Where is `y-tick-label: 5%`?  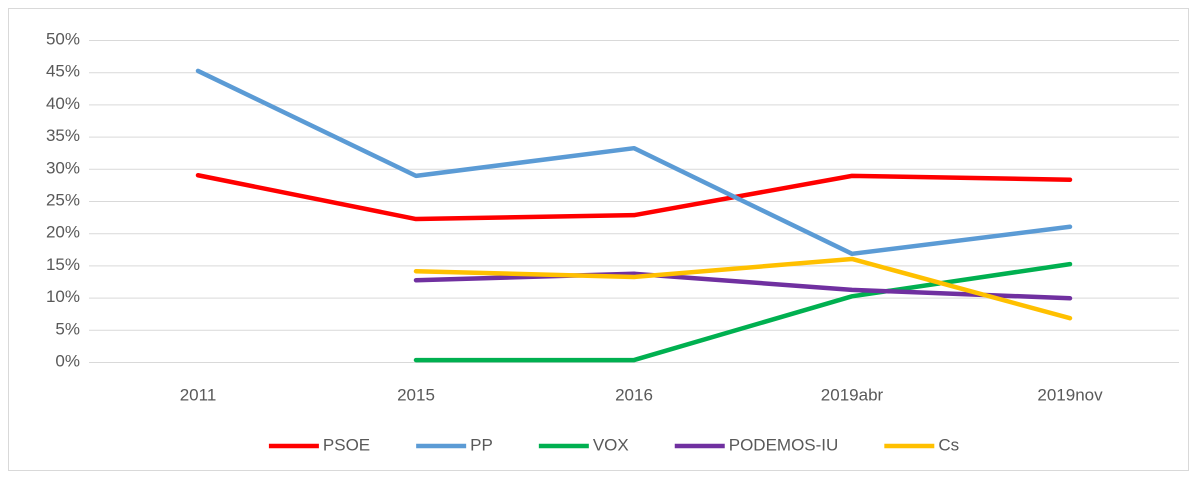 y-tick-label: 5% is located at coordinates (67, 328).